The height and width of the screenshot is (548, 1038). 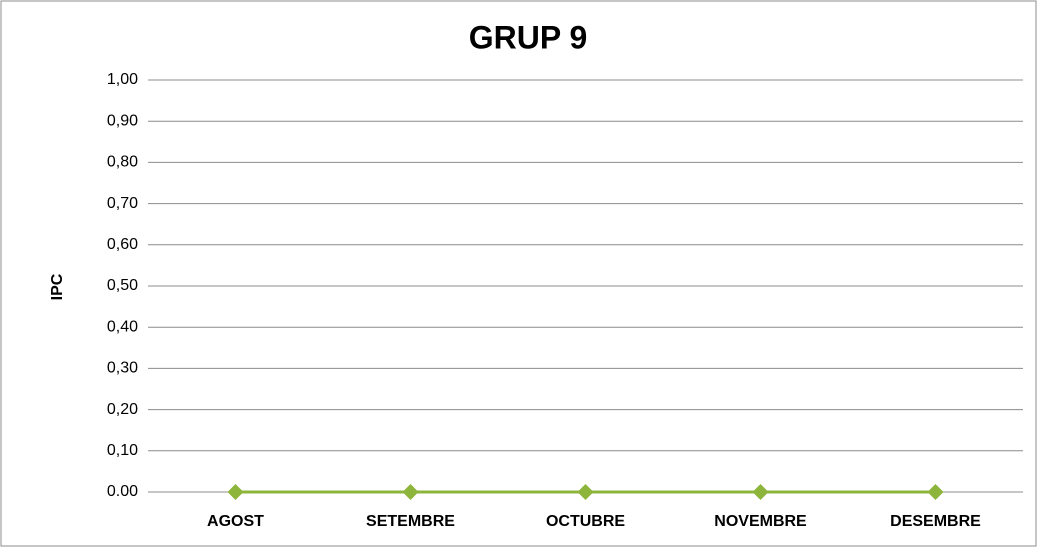 I want to click on y-tick-label: 0.00, so click(x=122, y=491).